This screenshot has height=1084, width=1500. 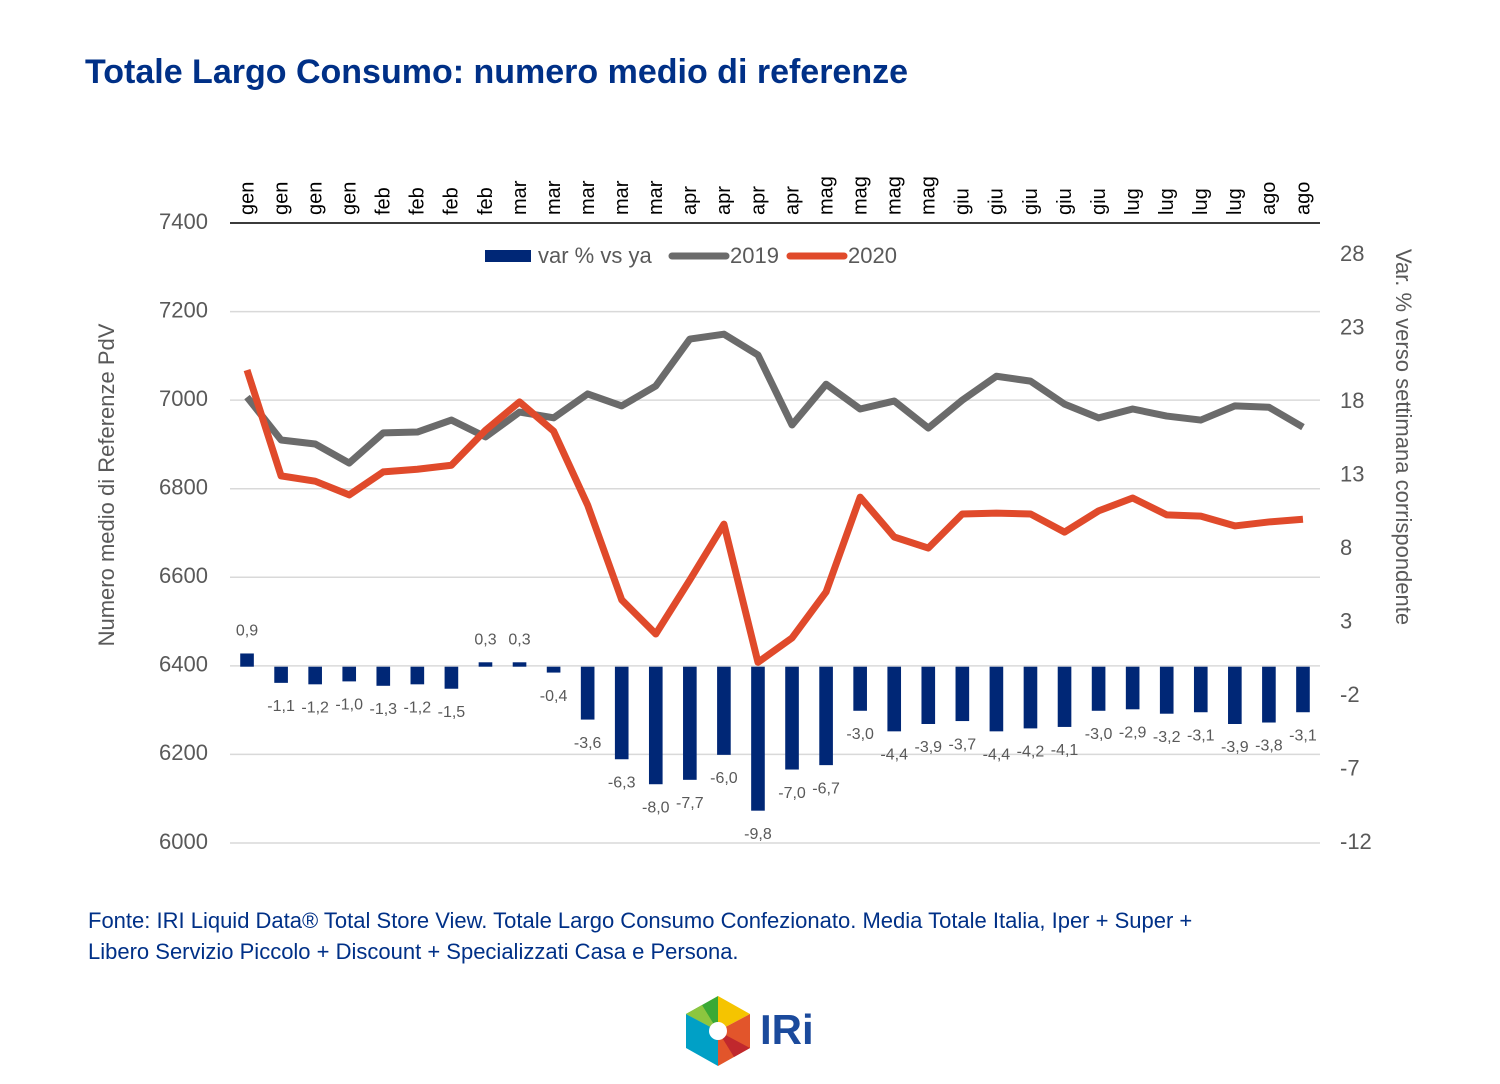 What do you see at coordinates (1346, 547) in the screenshot?
I see `y2-tick-label: 8` at bounding box center [1346, 547].